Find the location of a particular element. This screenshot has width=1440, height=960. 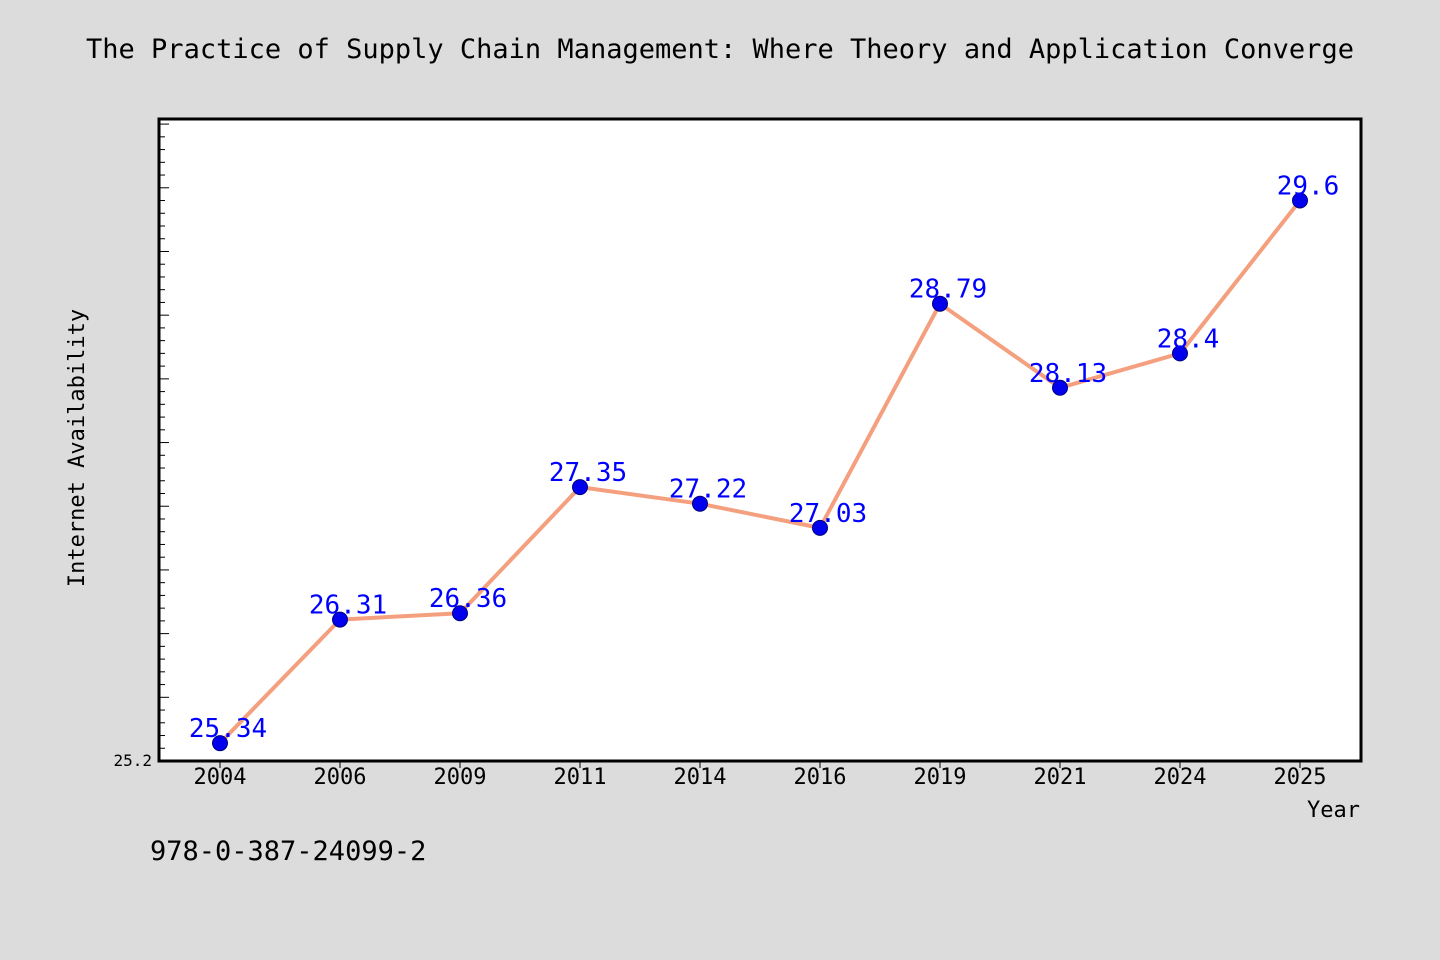

x-tick-label: 2014 is located at coordinates (700, 777).